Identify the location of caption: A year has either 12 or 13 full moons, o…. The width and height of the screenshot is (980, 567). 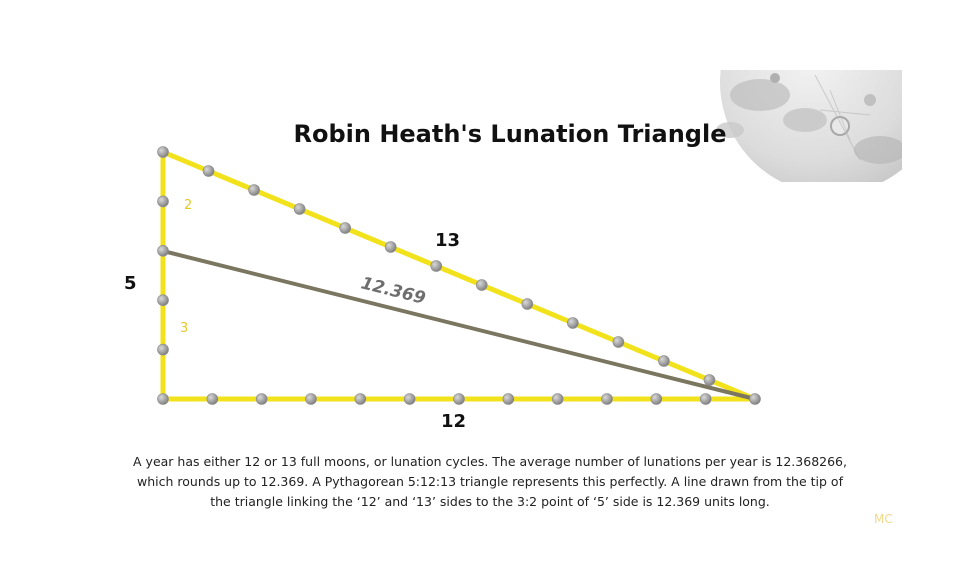
(490, 482).